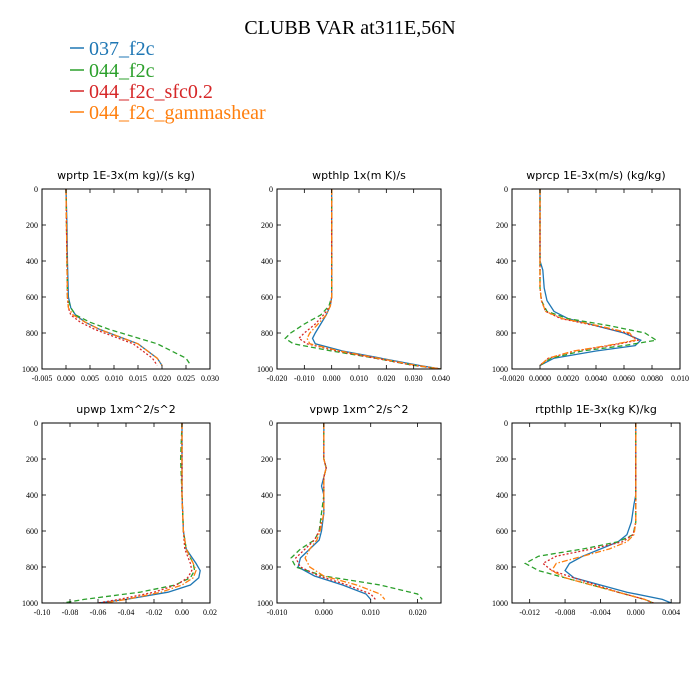  Describe the element at coordinates (126, 409) in the screenshot. I see `panel-title: upwp 1xm^2/s^2` at that location.